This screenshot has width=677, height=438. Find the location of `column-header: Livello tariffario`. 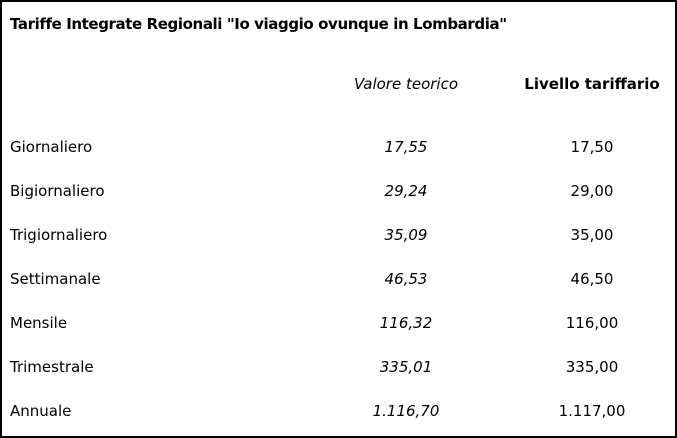

column-header: Livello tariffario is located at coordinates (592, 84).